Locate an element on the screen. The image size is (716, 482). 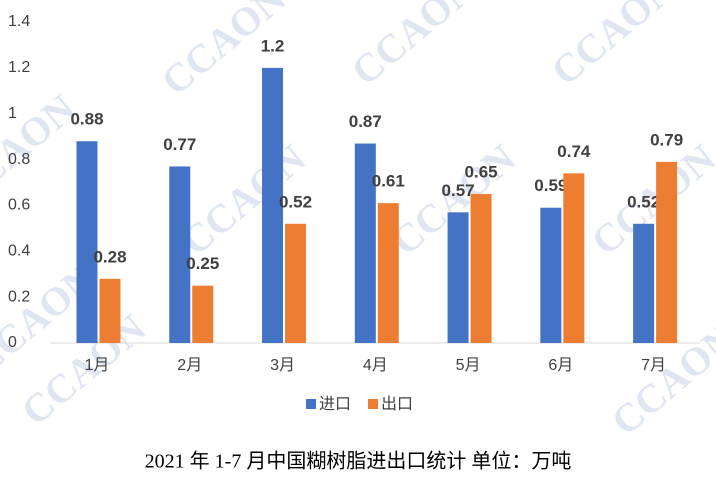
x-tick-label: 6月 is located at coordinates (560, 365).